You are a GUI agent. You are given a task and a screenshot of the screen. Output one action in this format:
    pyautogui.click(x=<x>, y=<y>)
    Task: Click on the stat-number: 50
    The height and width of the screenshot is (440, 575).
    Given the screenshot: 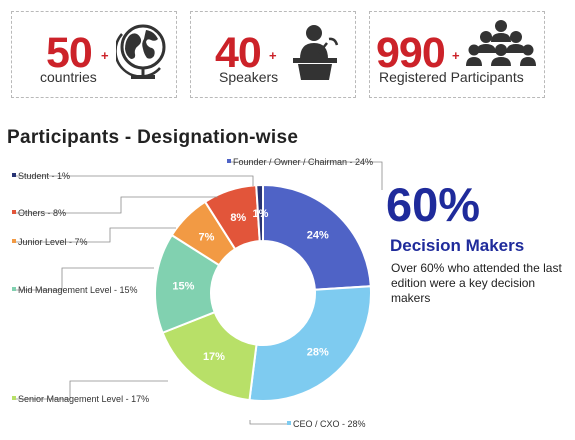 What is the action you would take?
    pyautogui.click(x=69, y=53)
    